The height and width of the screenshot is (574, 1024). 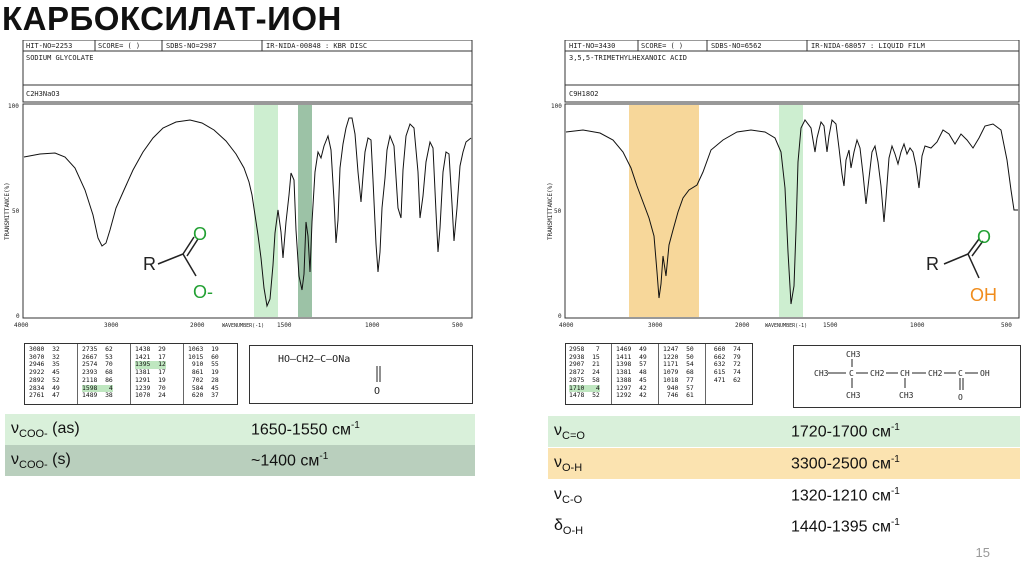 What do you see at coordinates (7, 211) in the screenshot?
I see `left-y-label: TRANSMITTANCE(%)` at bounding box center [7, 211].